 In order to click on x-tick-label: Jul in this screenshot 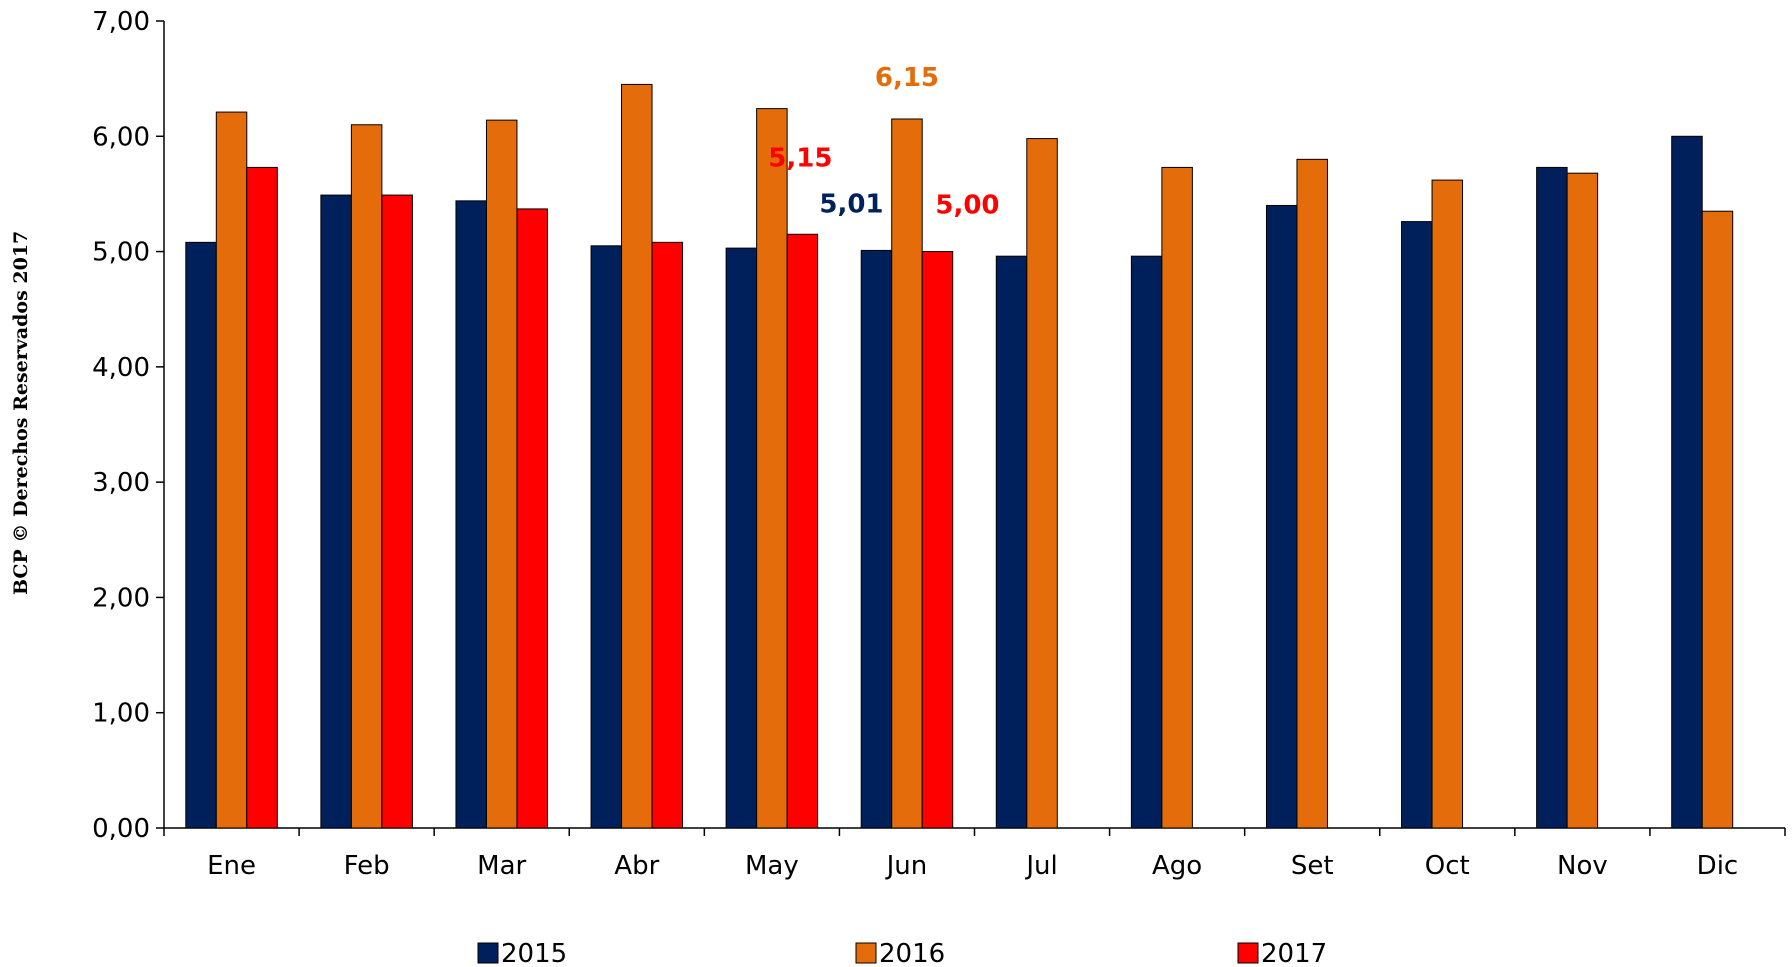, I will do `click(1040, 866)`.